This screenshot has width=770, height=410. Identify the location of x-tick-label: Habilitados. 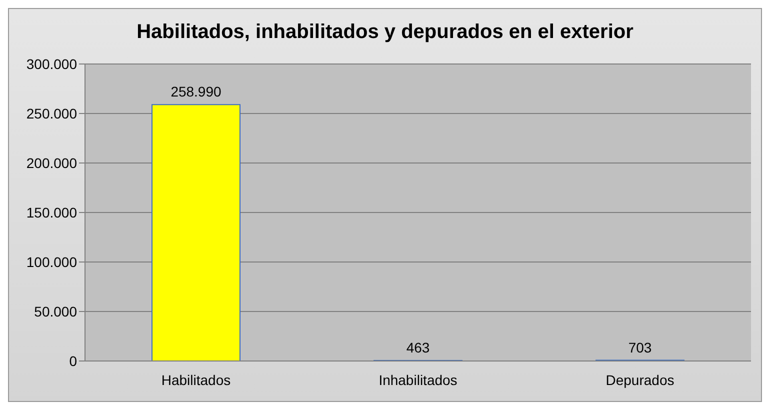
(196, 380).